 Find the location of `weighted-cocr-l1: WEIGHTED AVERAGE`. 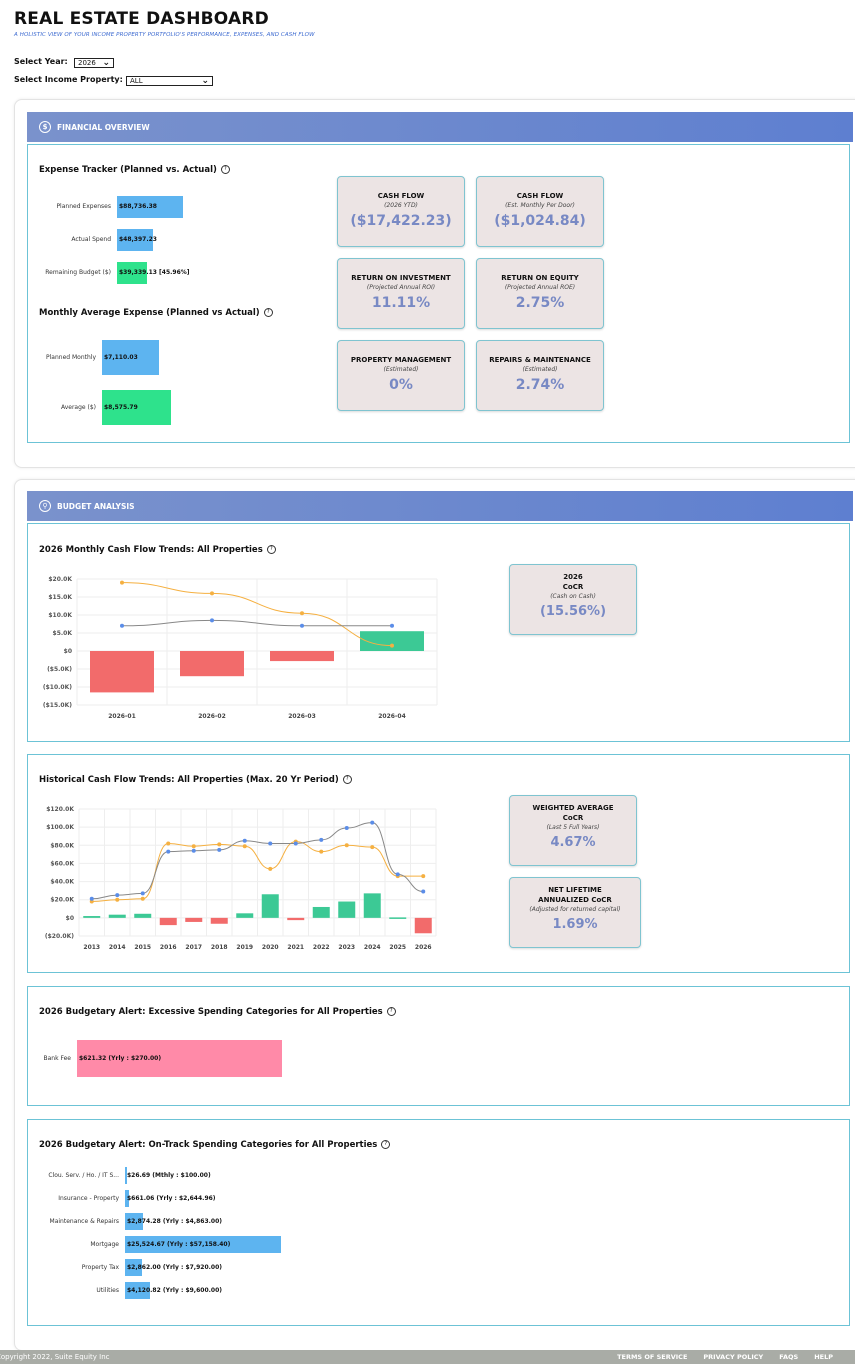

weighted-cocr-l1: WEIGHTED AVERAGE is located at coordinates (573, 808).